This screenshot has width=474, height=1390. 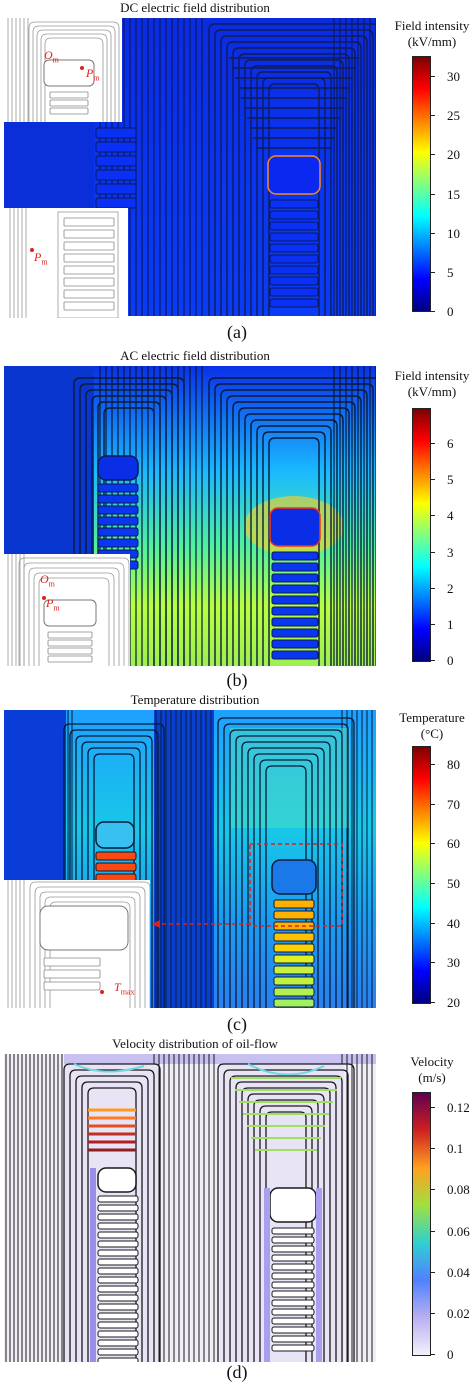 I want to click on colorbar-tick-label: 4, so click(x=450, y=516).